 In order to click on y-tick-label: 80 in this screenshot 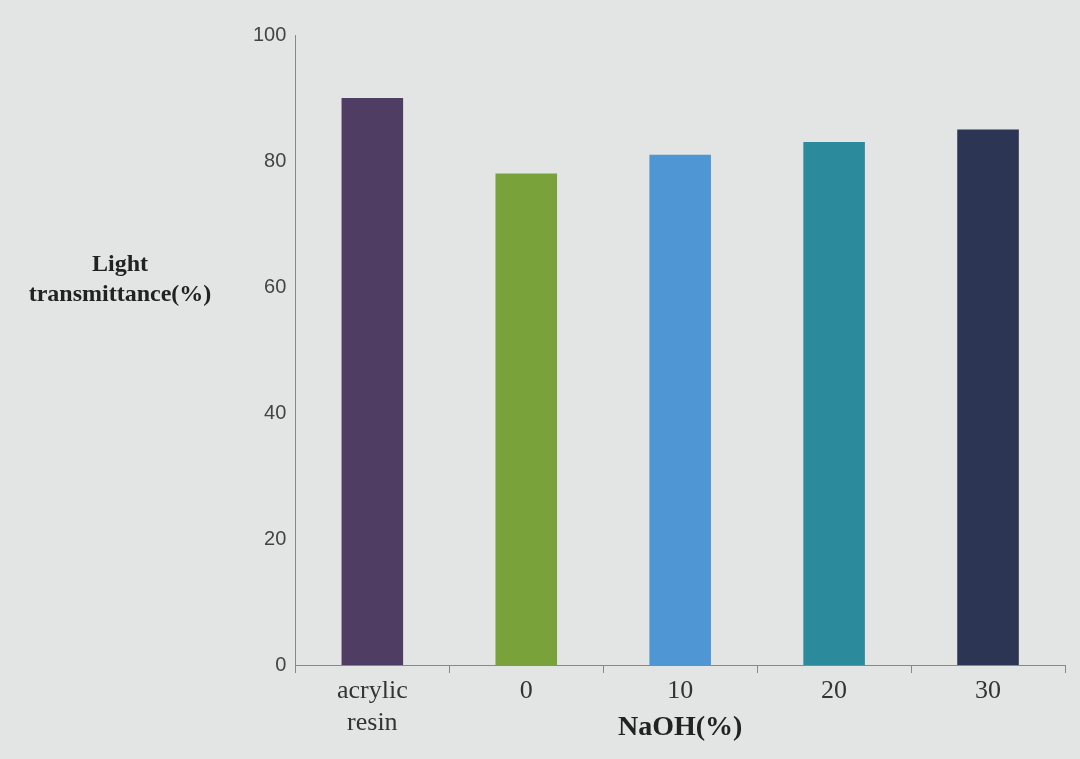, I will do `click(275, 159)`.